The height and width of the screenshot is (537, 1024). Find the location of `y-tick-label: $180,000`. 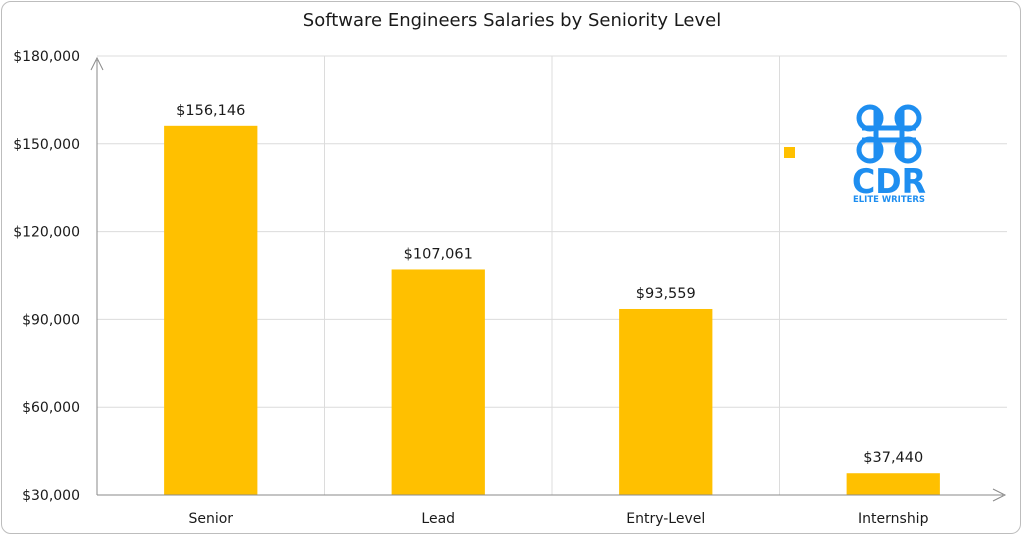

y-tick-label: $180,000 is located at coordinates (46, 57).